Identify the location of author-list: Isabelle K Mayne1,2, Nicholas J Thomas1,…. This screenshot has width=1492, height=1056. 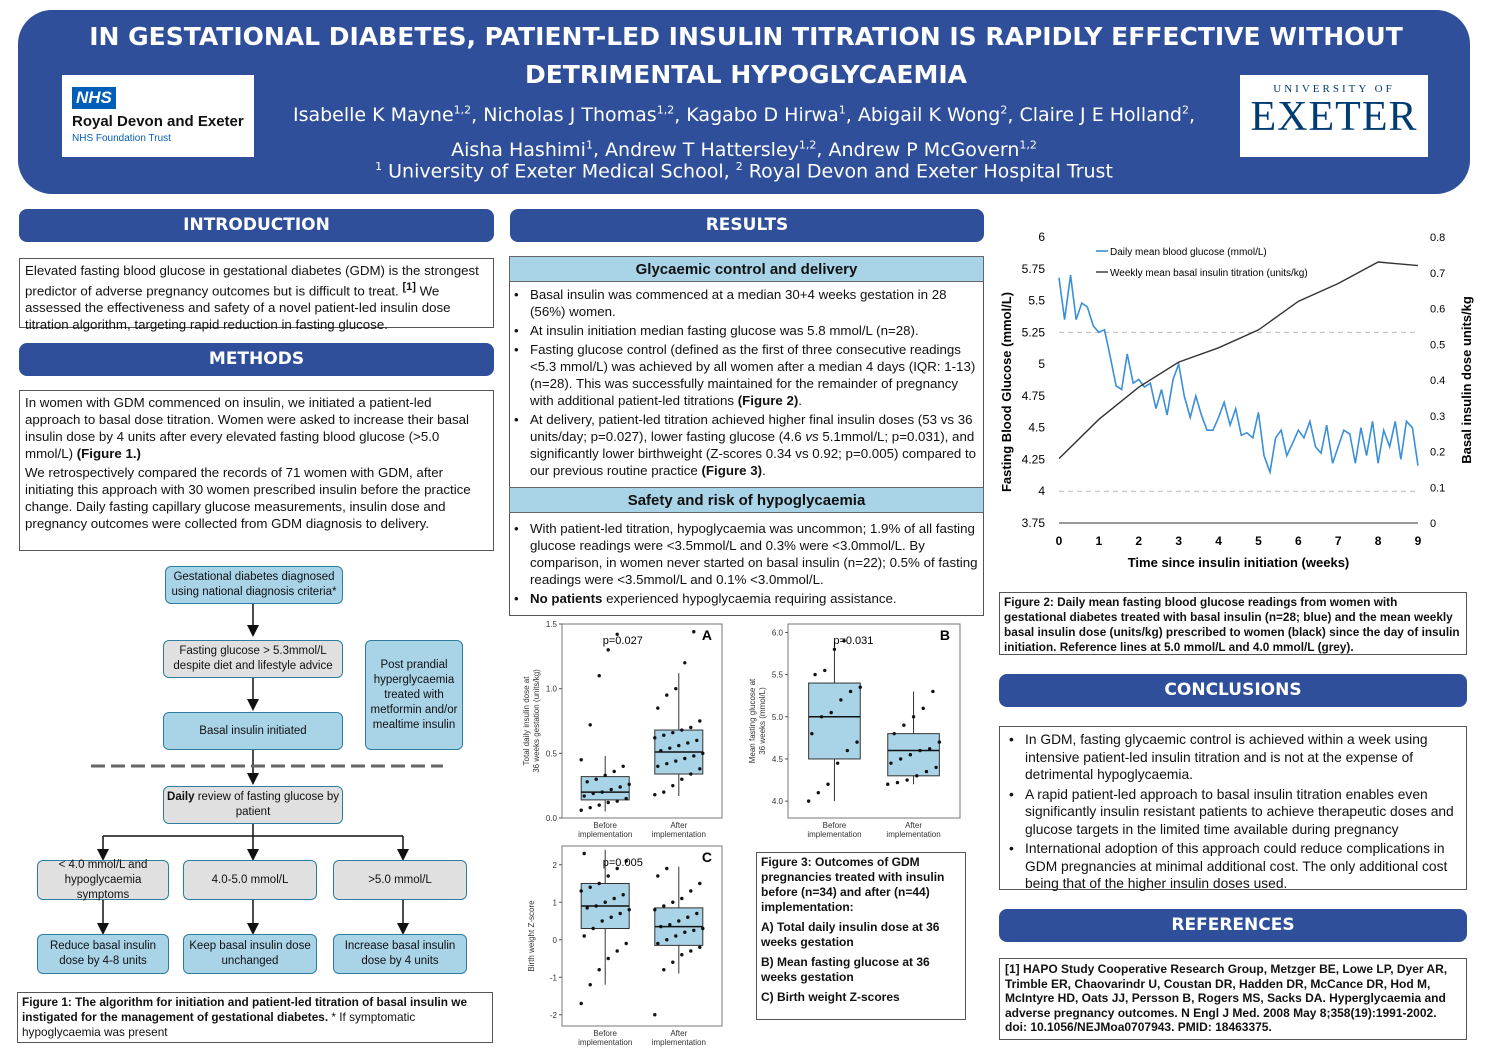
(744, 132).